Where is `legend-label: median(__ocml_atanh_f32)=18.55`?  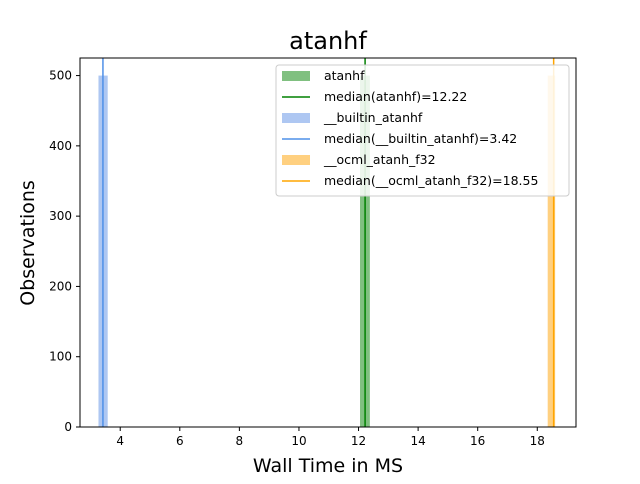
legend-label: median(__ocml_atanh_f32)=18.55 is located at coordinates (431, 180).